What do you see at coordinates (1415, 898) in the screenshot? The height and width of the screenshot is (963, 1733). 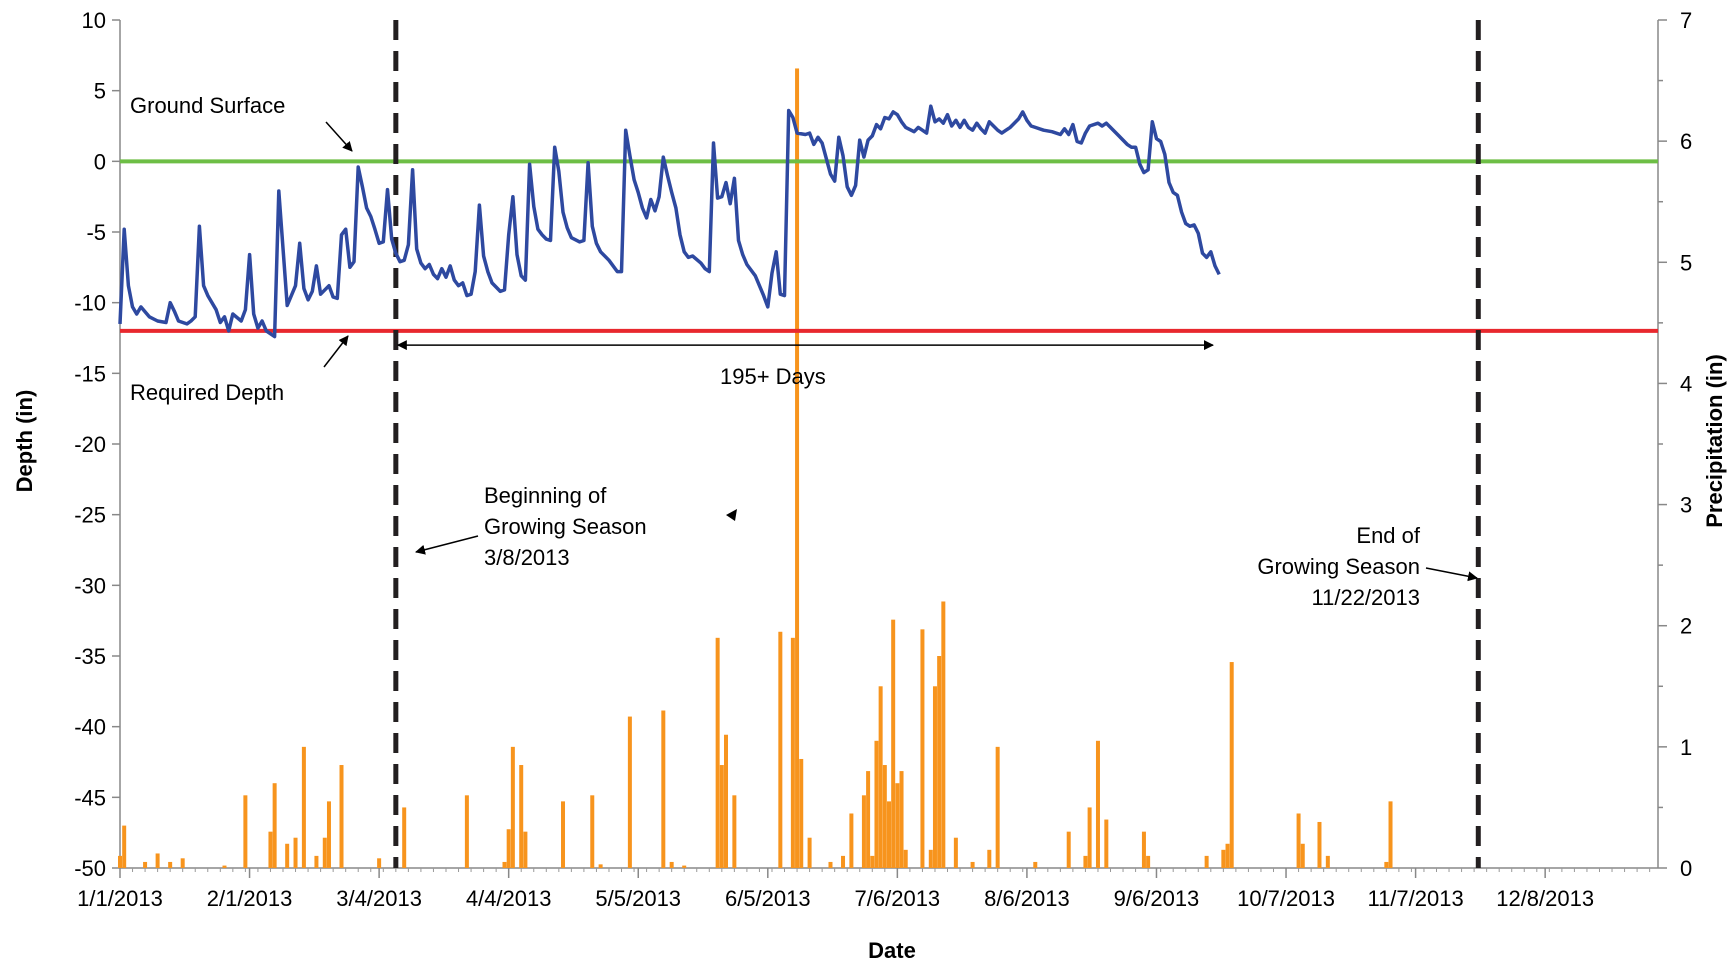 I see `x-tick-label: 11/7/2013` at bounding box center [1415, 898].